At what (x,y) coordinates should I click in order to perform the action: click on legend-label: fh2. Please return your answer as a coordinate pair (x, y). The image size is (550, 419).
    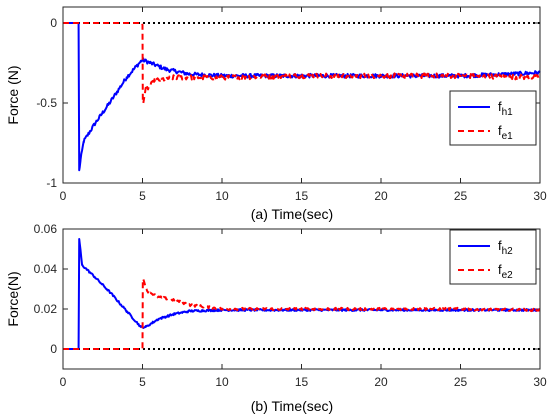
    Looking at the image, I should click on (505, 247).